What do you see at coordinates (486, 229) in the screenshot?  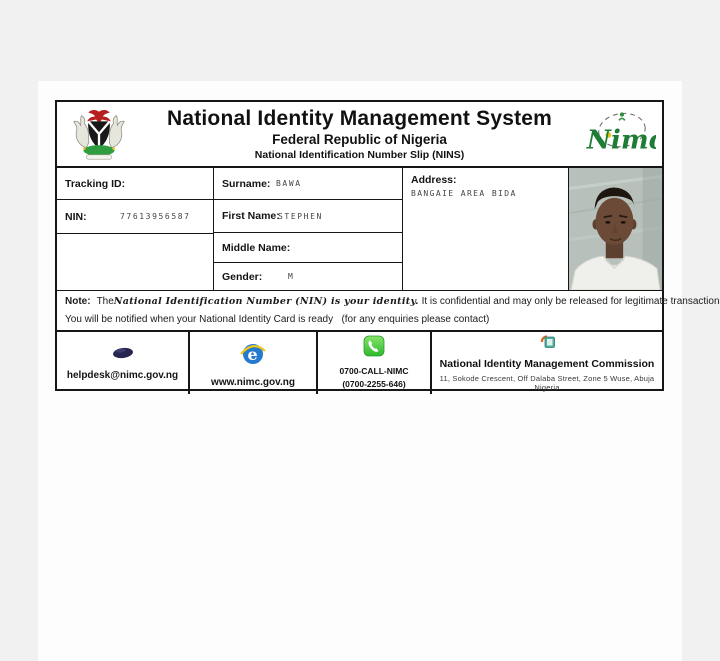 I see `address-cell: Address: BANGAIE AREA BIDA` at bounding box center [486, 229].